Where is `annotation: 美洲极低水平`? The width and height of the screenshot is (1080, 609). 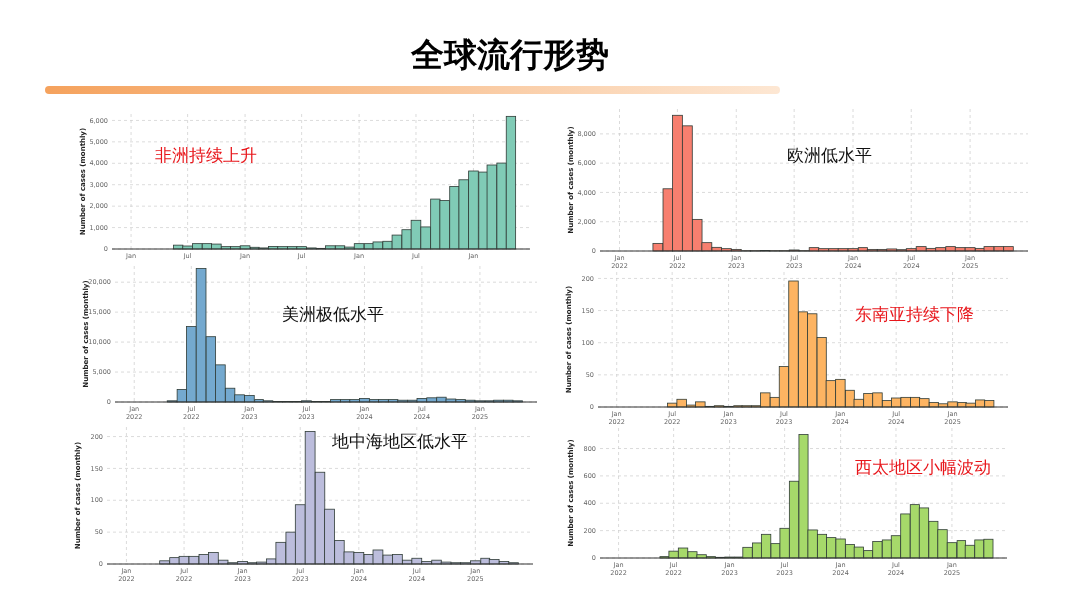
annotation: 美洲极低水平 is located at coordinates (333, 314).